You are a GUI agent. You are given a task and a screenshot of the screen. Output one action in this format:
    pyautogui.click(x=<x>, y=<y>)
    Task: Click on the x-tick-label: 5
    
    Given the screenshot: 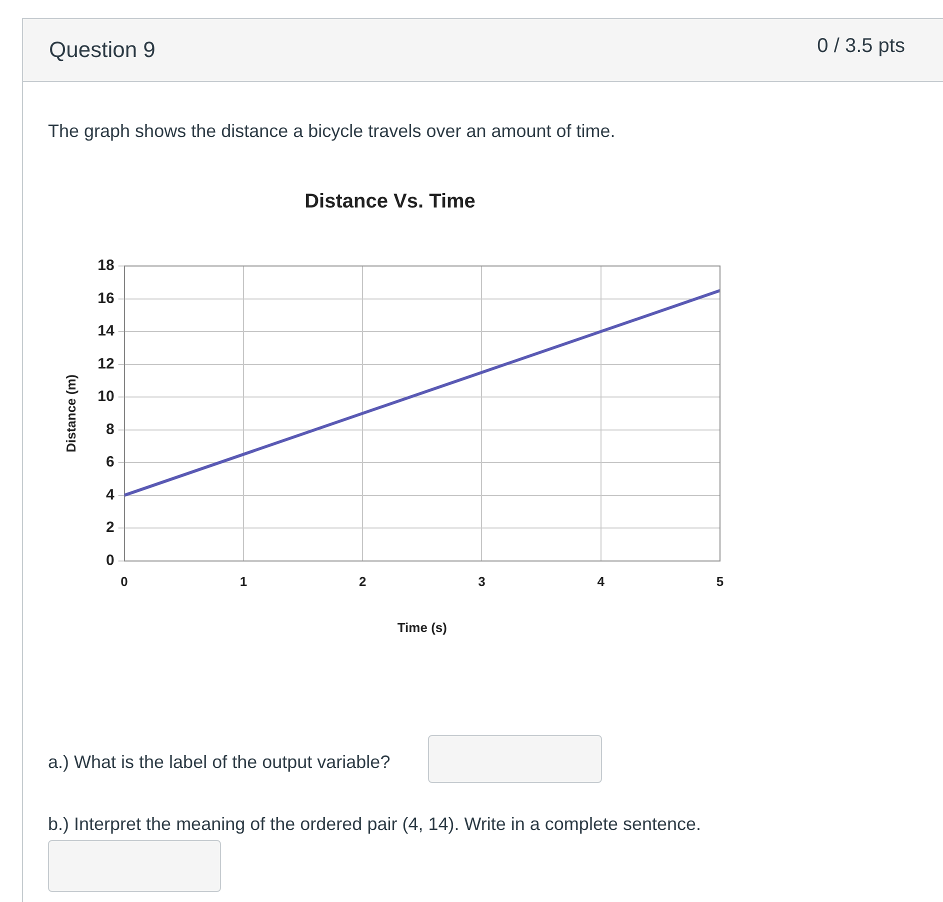 What is the action you would take?
    pyautogui.click(x=720, y=582)
    